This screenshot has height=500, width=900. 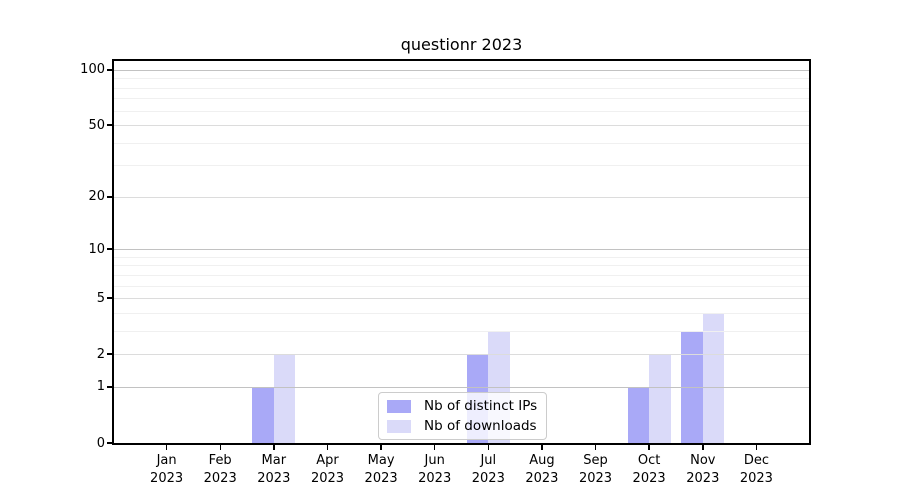 I want to click on x-tick-label: Jun 2023, so click(x=435, y=469).